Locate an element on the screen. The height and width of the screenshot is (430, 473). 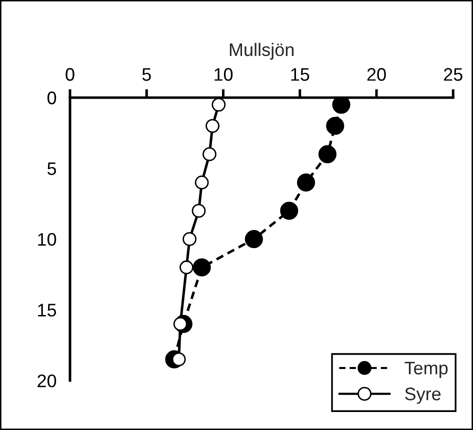
chart-title: Mullsjön is located at coordinates (262, 51).